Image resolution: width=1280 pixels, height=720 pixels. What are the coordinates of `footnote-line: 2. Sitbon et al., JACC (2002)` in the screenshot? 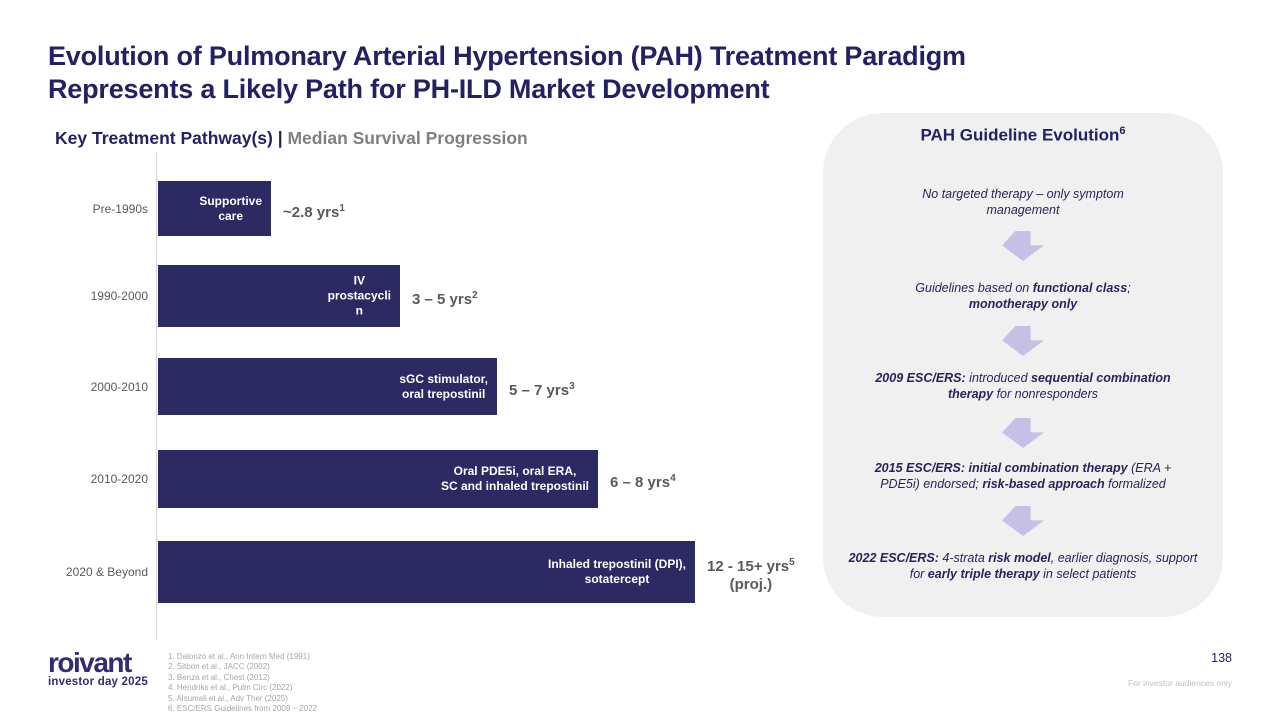 It's located at (219, 667).